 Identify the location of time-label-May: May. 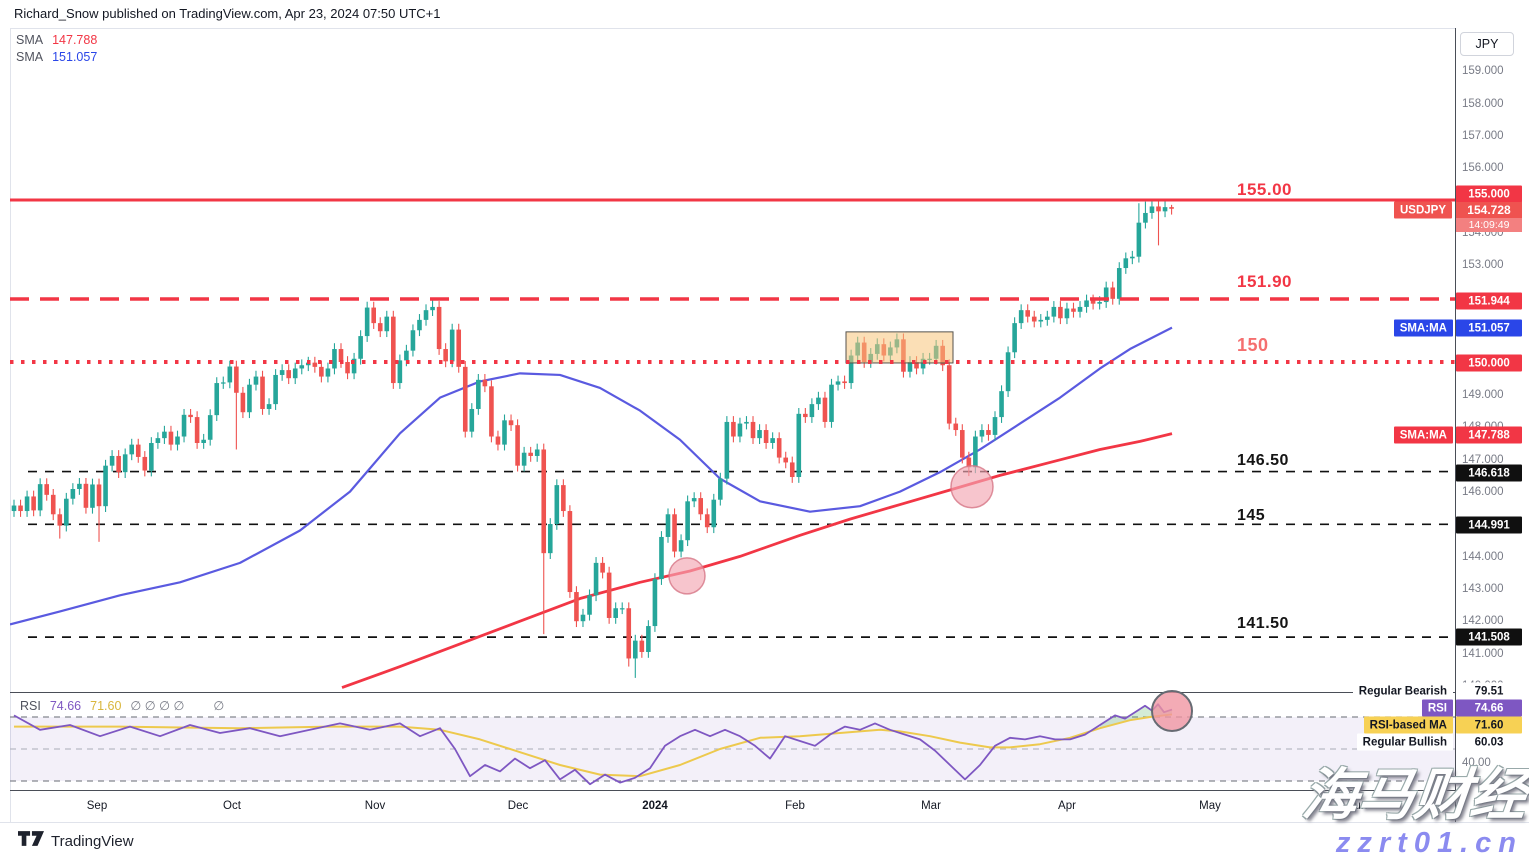
(1210, 806).